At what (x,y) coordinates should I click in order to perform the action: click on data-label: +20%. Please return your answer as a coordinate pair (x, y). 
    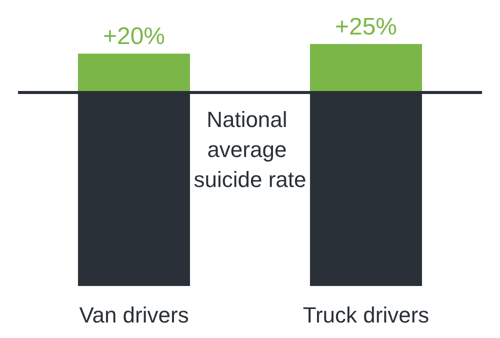
    Looking at the image, I should click on (134, 36).